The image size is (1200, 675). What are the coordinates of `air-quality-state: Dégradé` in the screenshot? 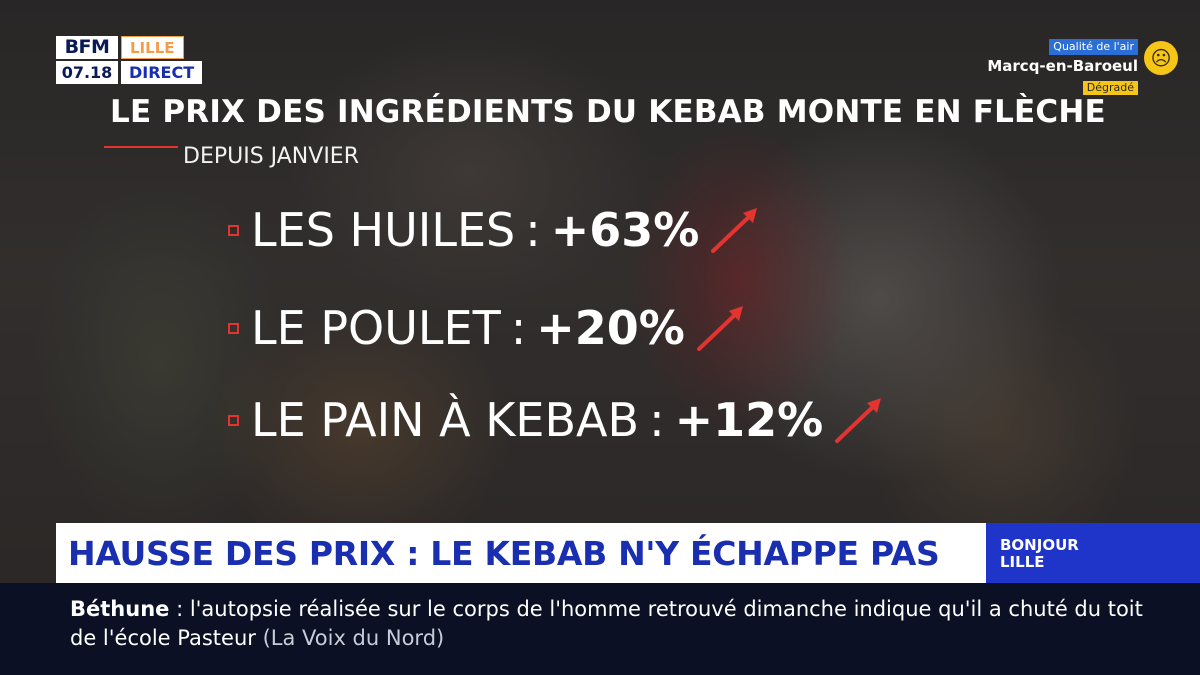 It's located at (1110, 88).